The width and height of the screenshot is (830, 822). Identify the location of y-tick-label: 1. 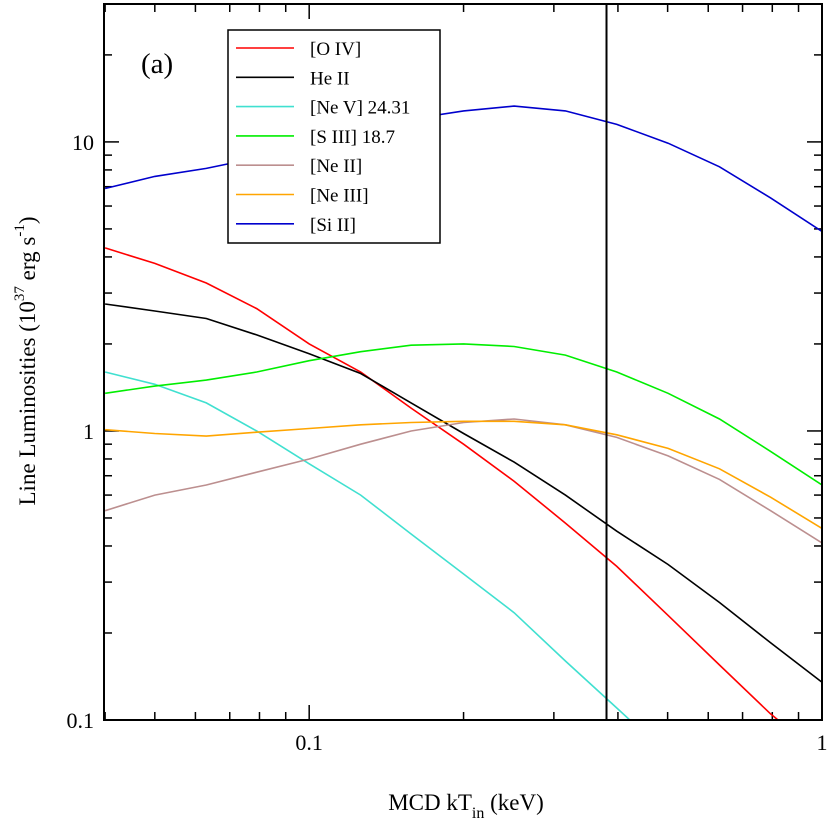
(88, 431).